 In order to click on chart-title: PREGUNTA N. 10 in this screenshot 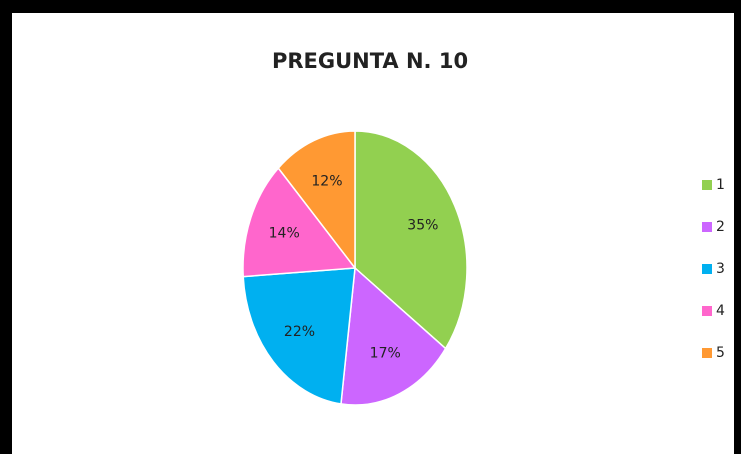, I will do `click(370, 61)`.